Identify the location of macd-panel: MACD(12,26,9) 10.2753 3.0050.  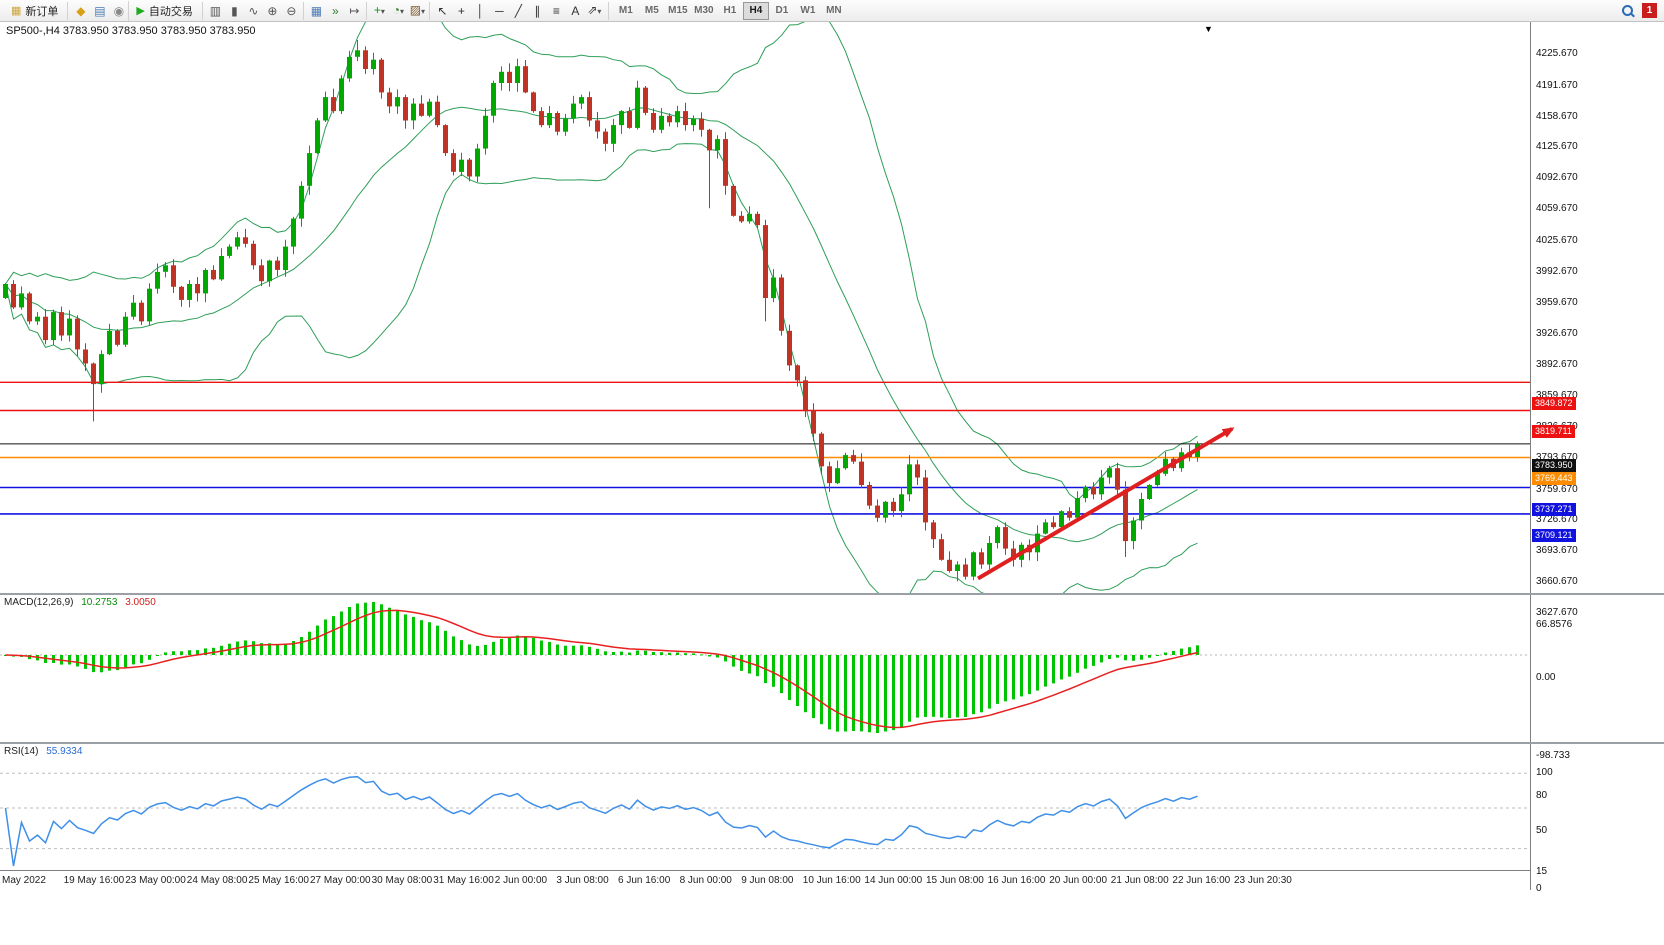
(765, 668).